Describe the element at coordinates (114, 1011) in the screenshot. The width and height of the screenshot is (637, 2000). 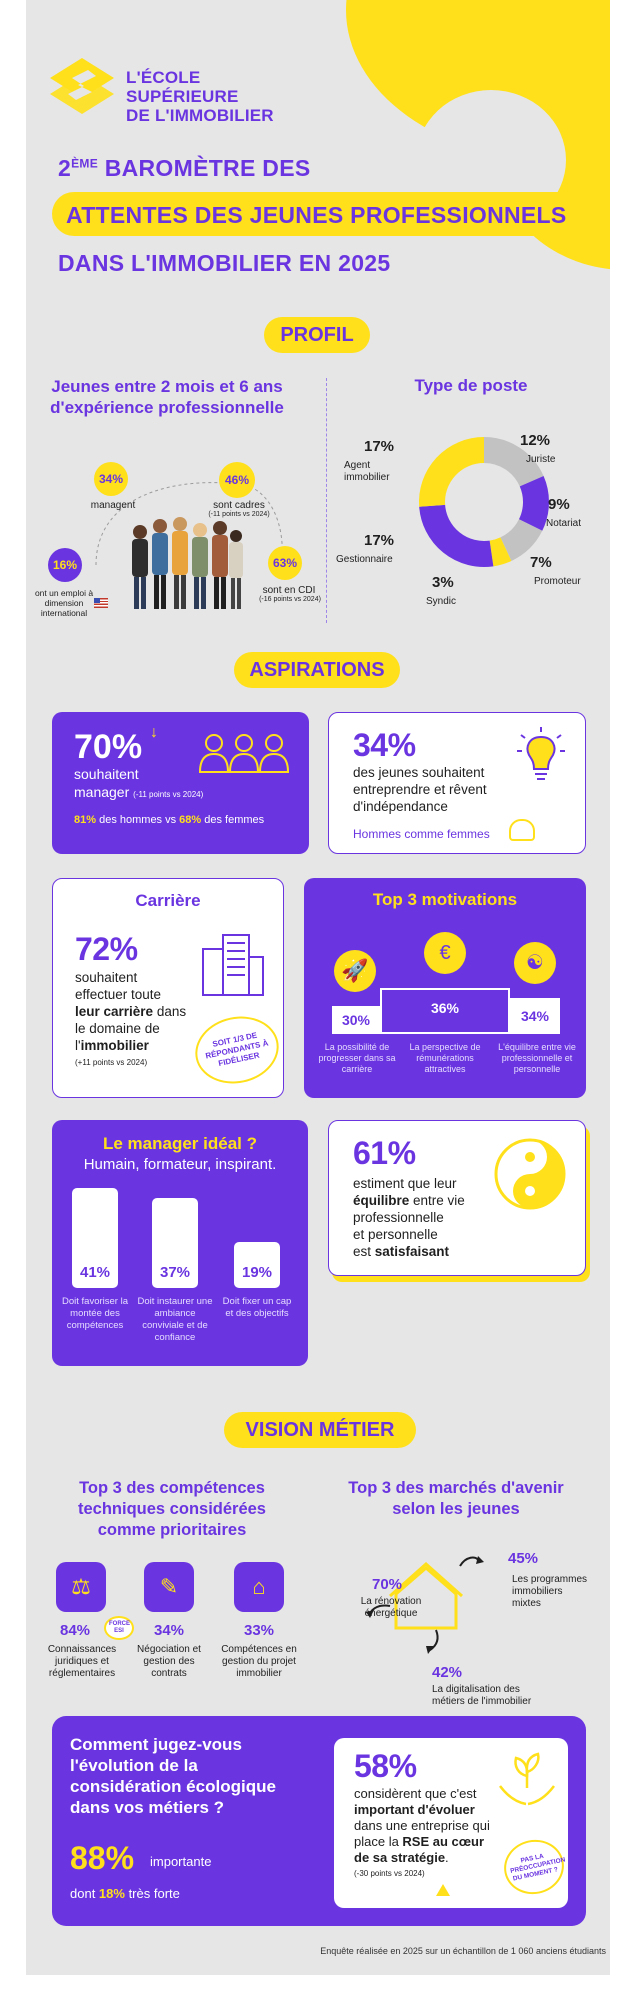
I see `card-carriere-l3a: leur carrière` at that location.